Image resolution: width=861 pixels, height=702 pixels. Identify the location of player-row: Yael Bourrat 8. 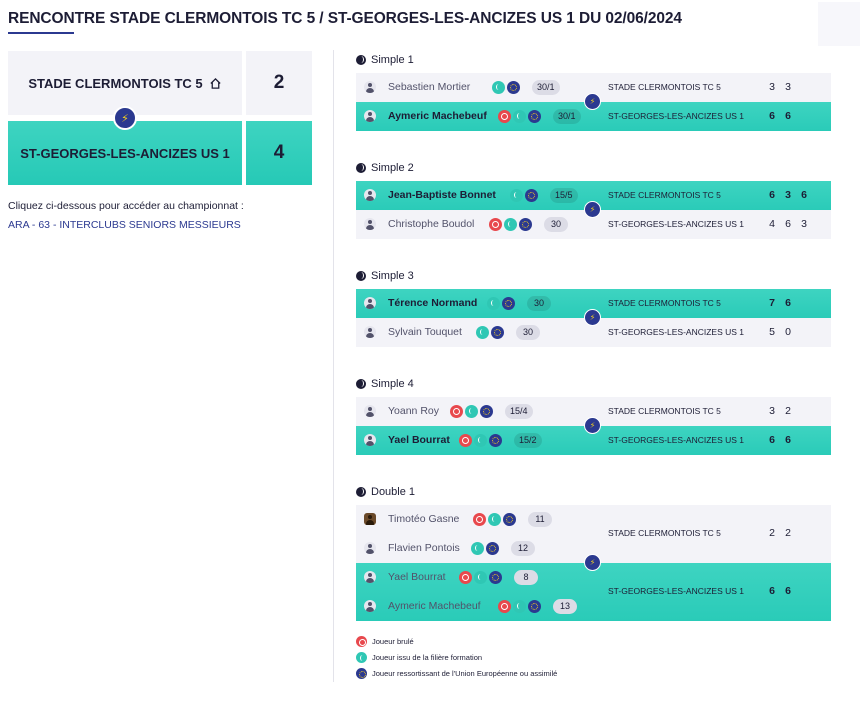
(593, 577).